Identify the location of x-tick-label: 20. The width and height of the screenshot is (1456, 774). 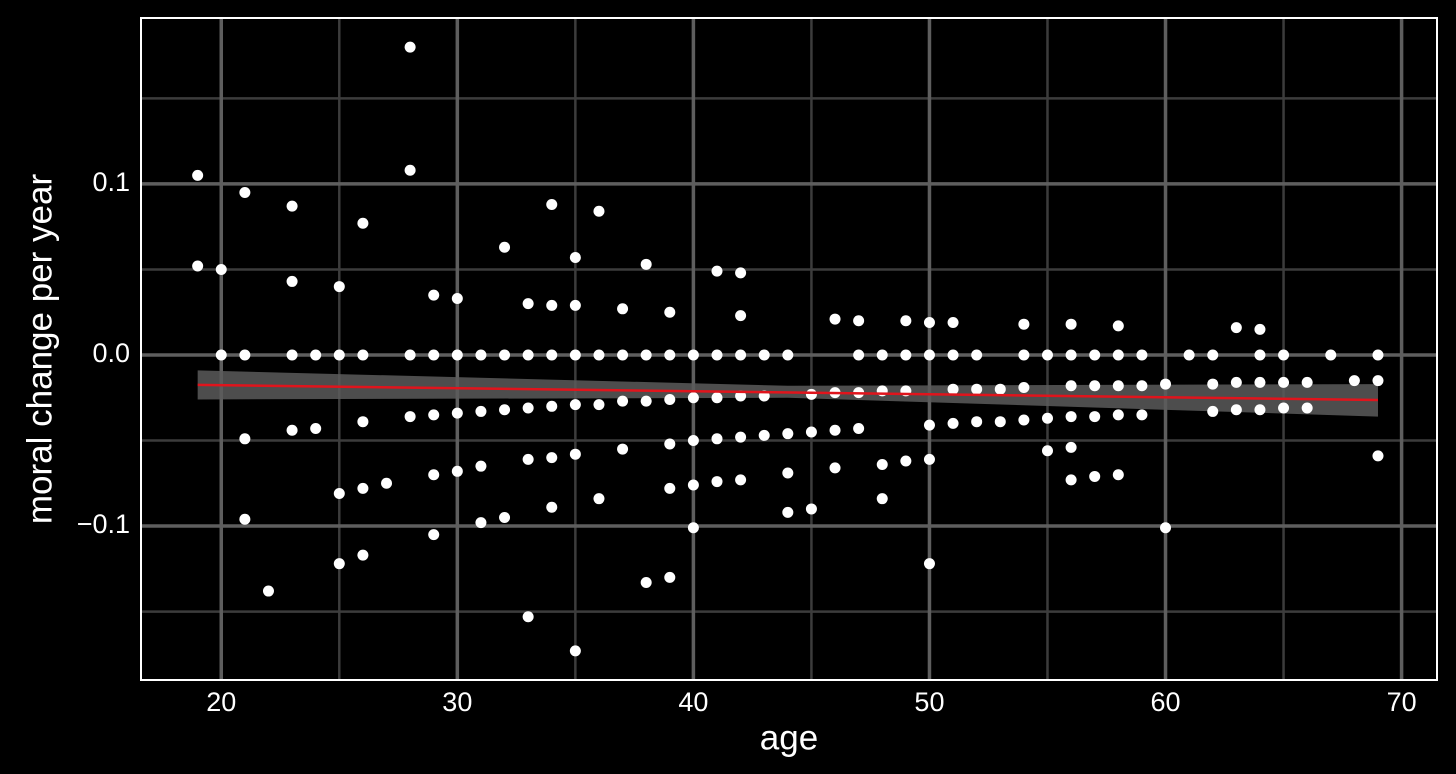
(221, 702).